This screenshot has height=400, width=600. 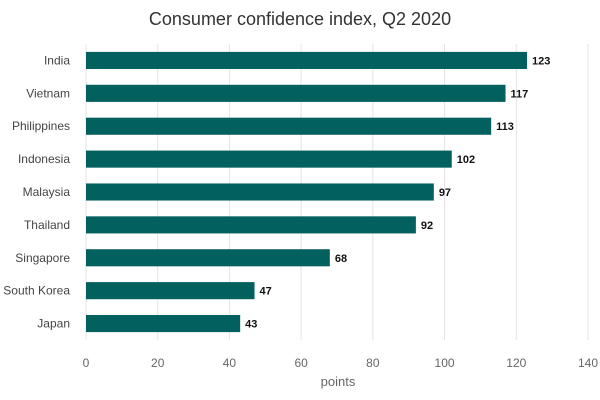 What do you see at coordinates (251, 325) in the screenshot?
I see `value-label: 43` at bounding box center [251, 325].